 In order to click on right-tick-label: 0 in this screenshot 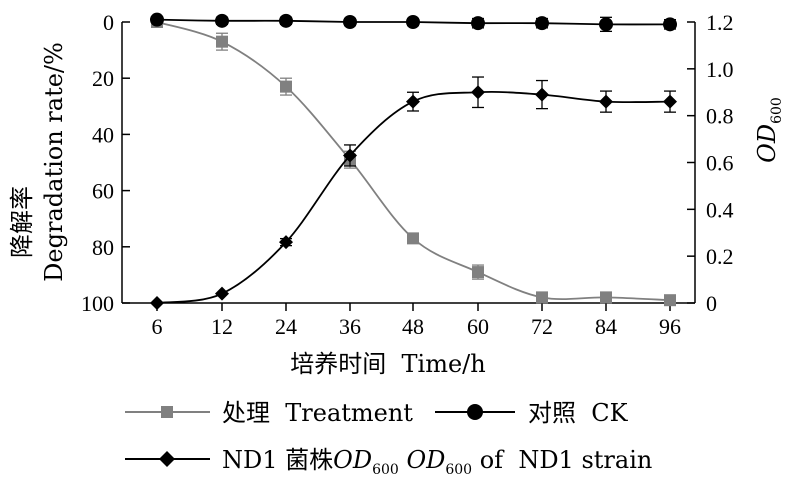, I will do `click(711, 303)`.